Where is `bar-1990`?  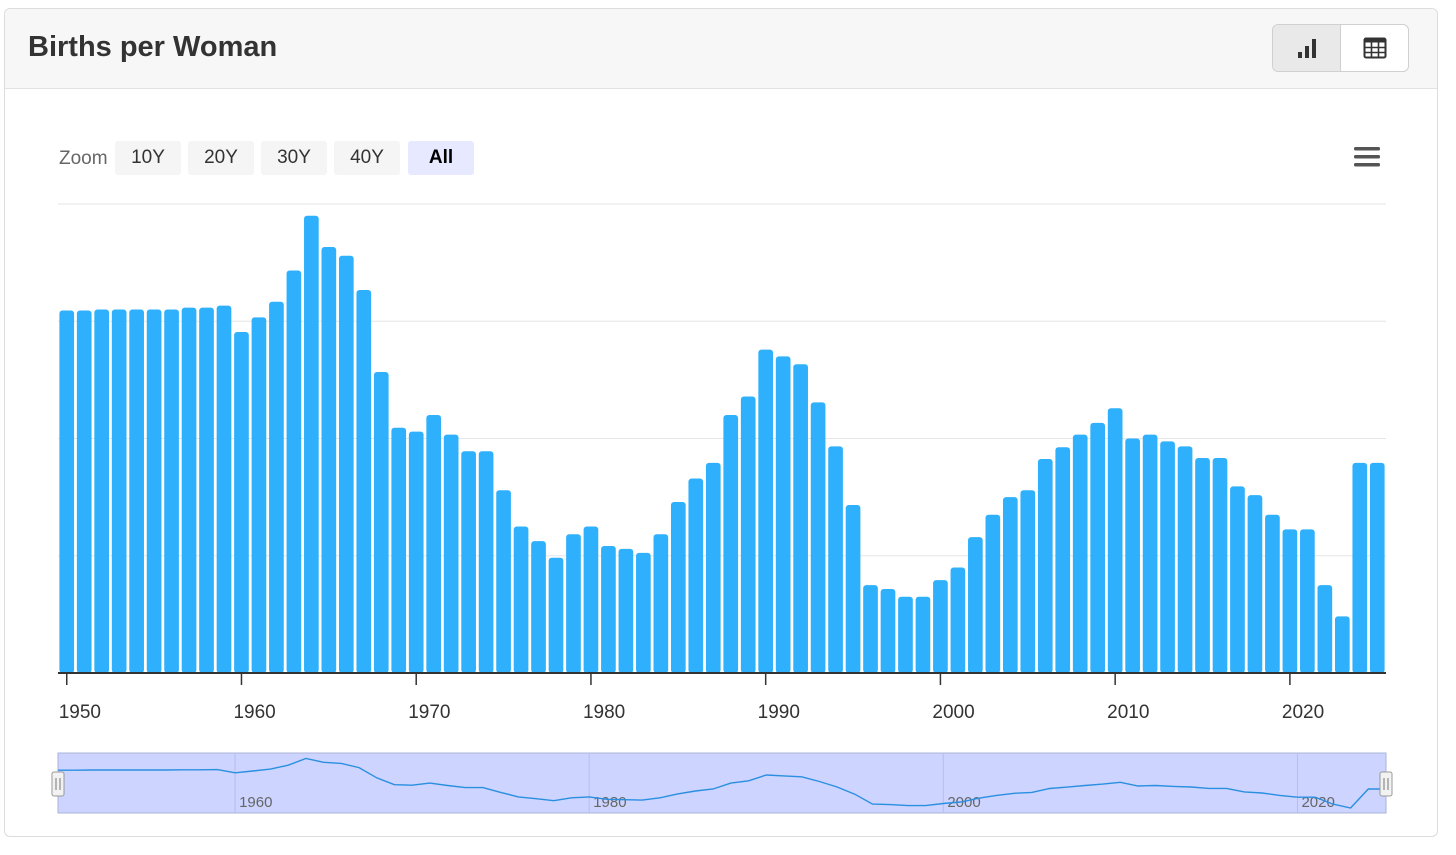 bar-1990 is located at coordinates (766, 511).